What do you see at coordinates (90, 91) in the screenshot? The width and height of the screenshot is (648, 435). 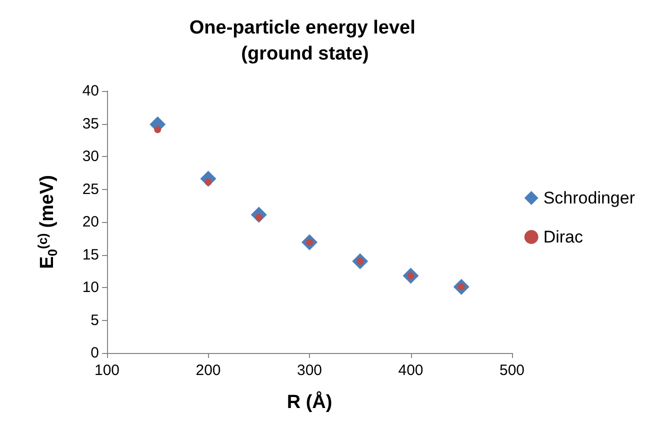 I see `y-tick-label: 40` at bounding box center [90, 91].